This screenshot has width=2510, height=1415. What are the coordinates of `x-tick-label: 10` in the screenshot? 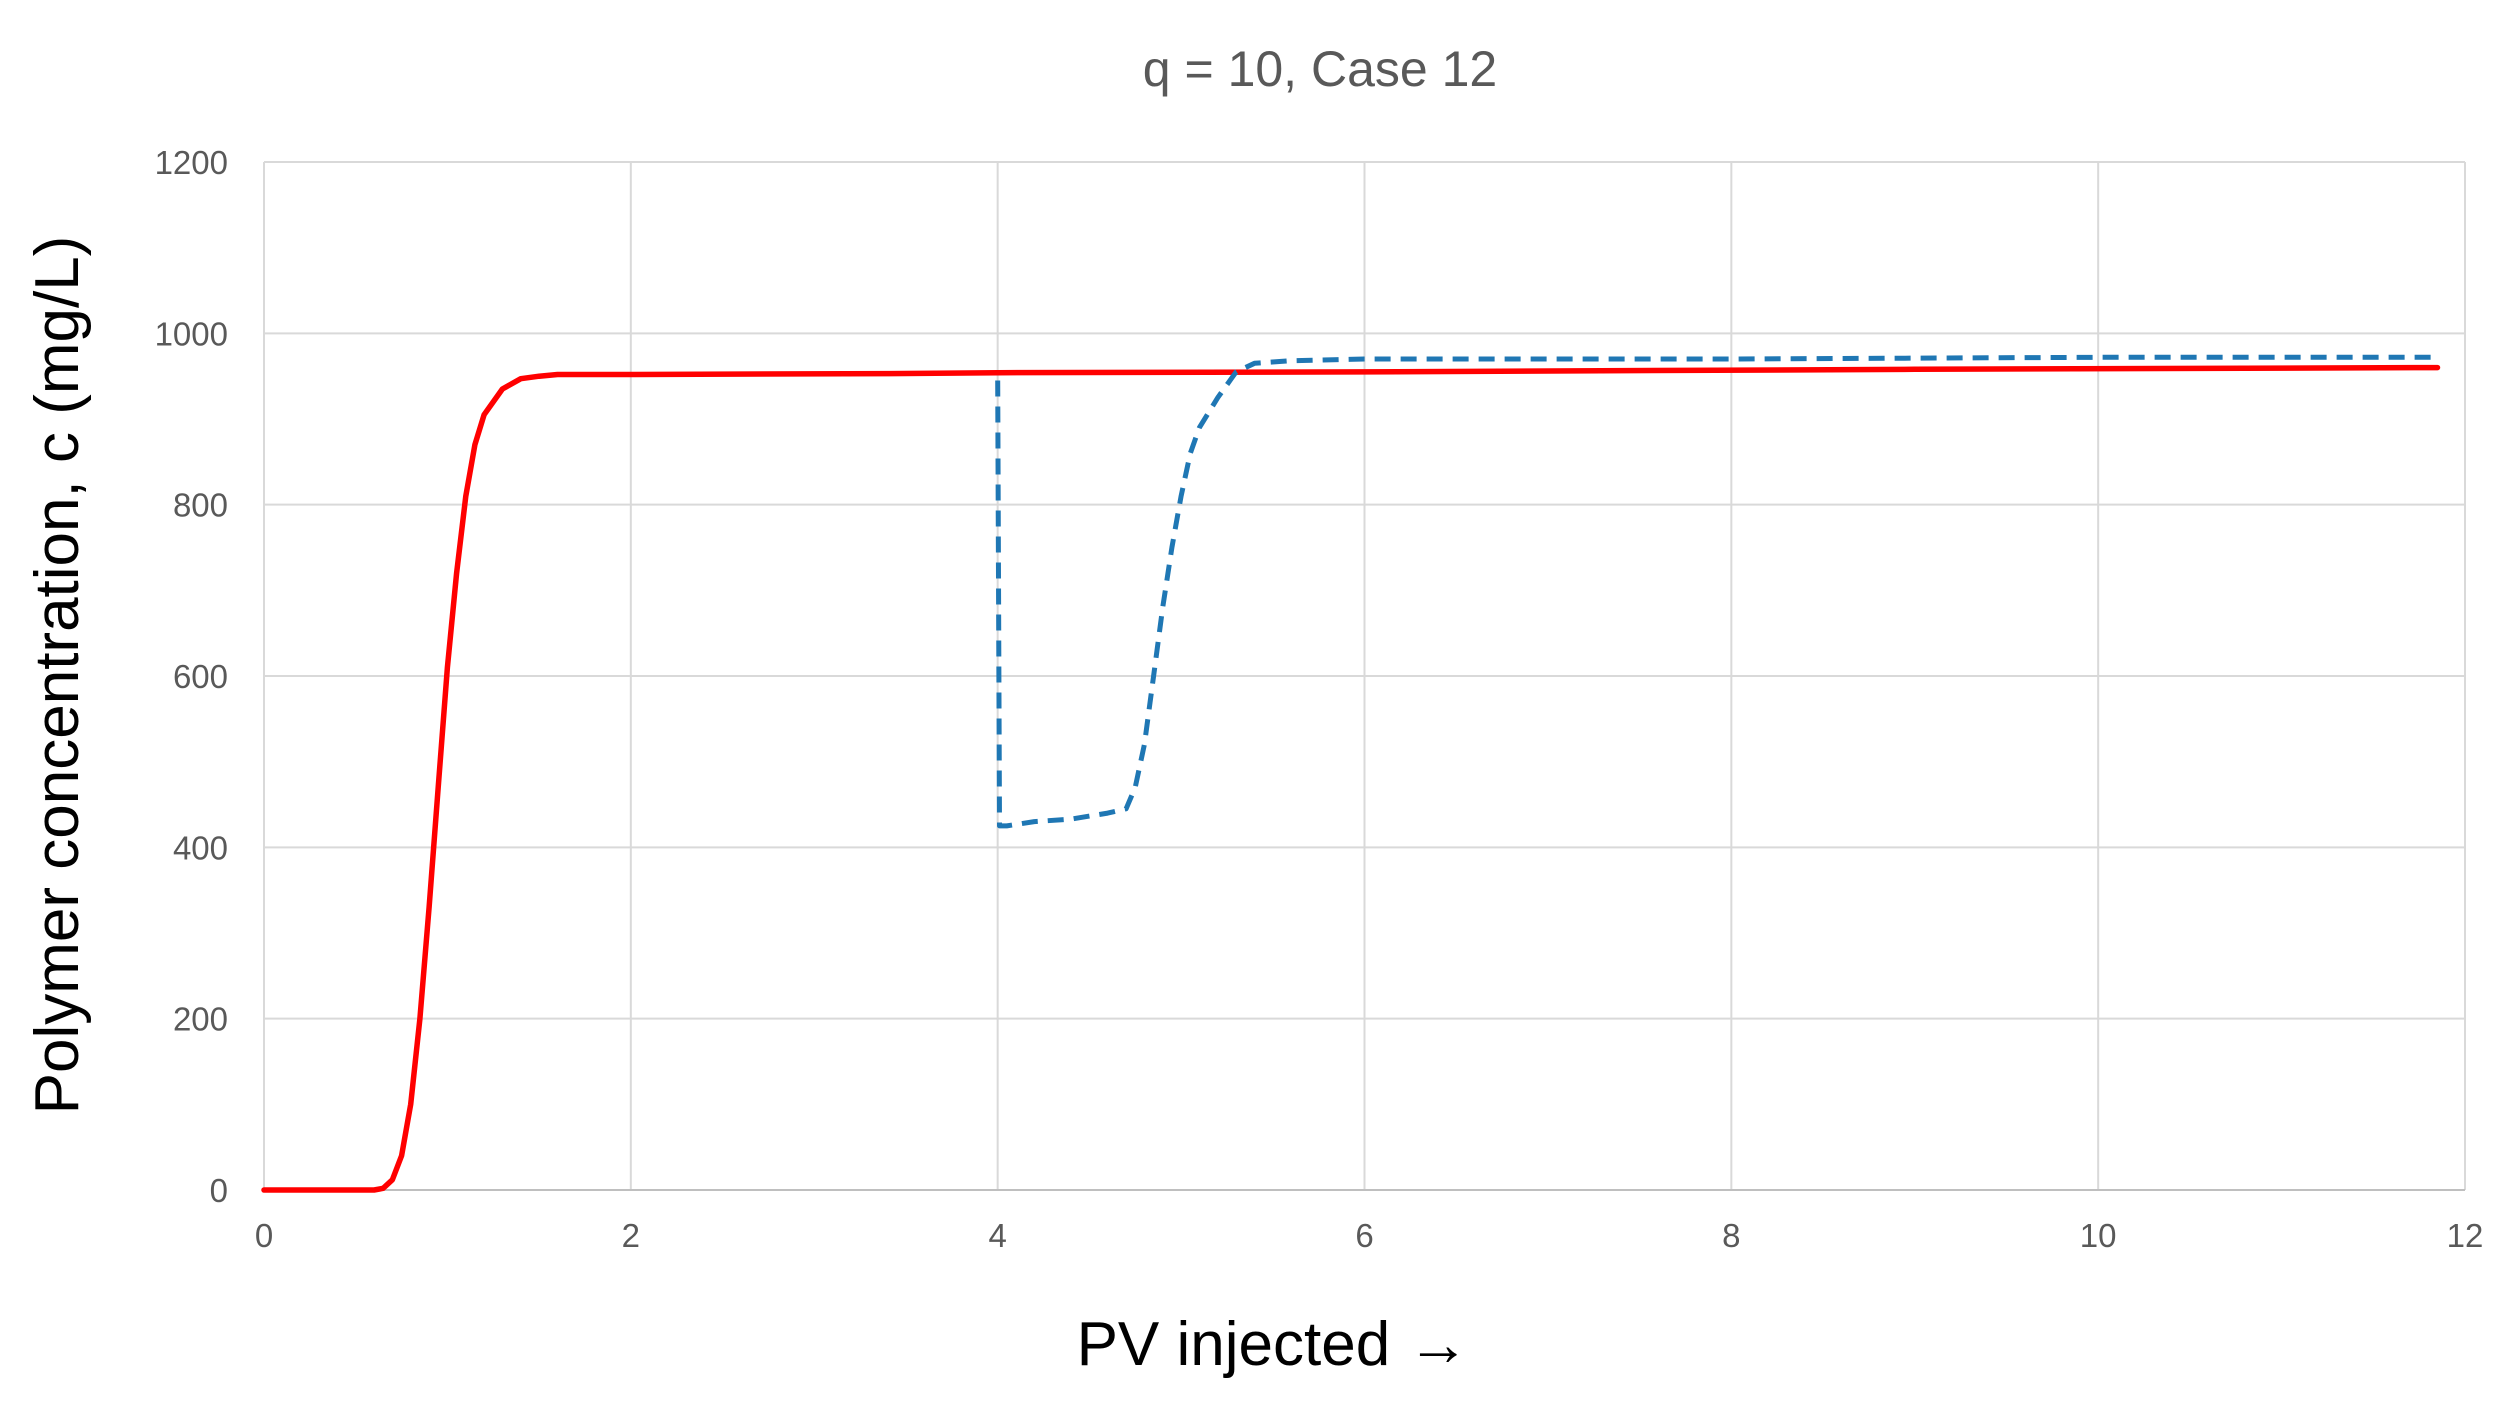 It's located at (2098, 1235).